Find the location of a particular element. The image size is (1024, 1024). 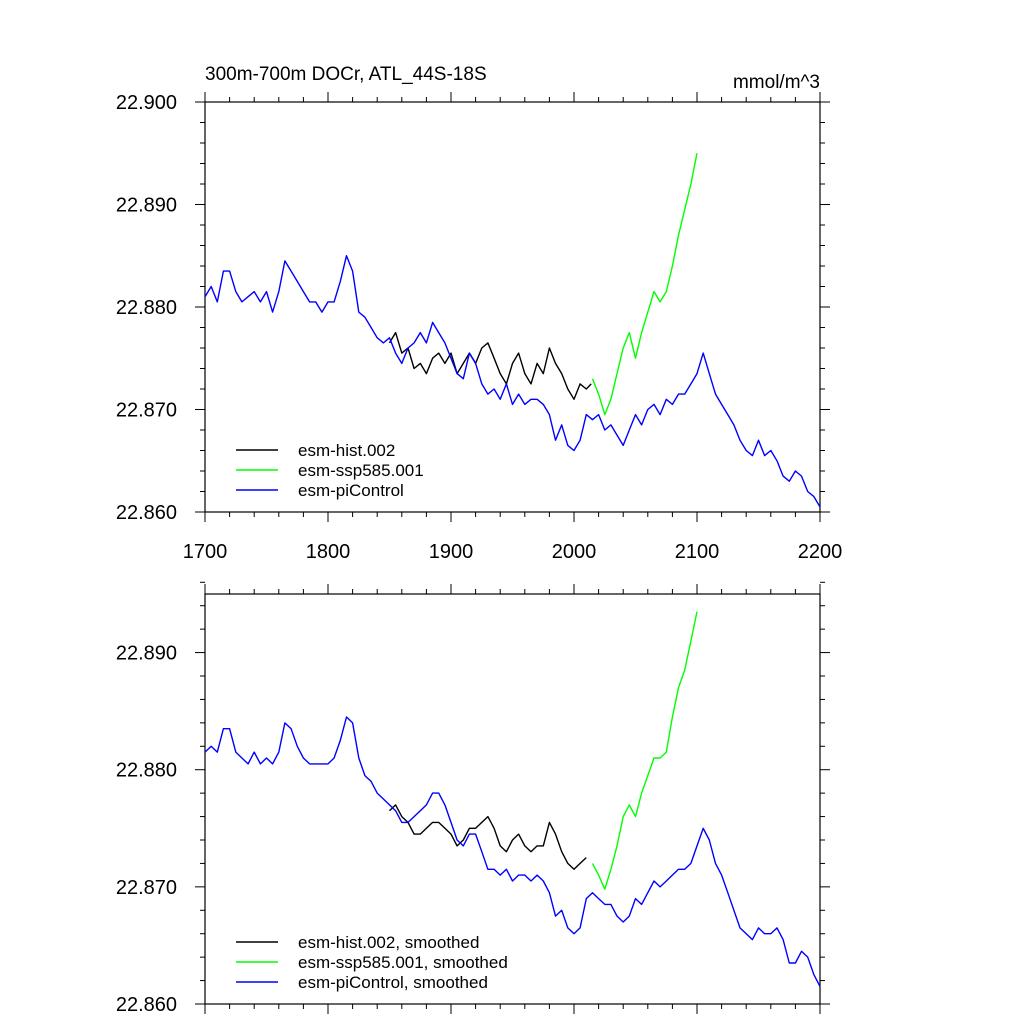

legend-label: esm-piControl is located at coordinates (351, 490).